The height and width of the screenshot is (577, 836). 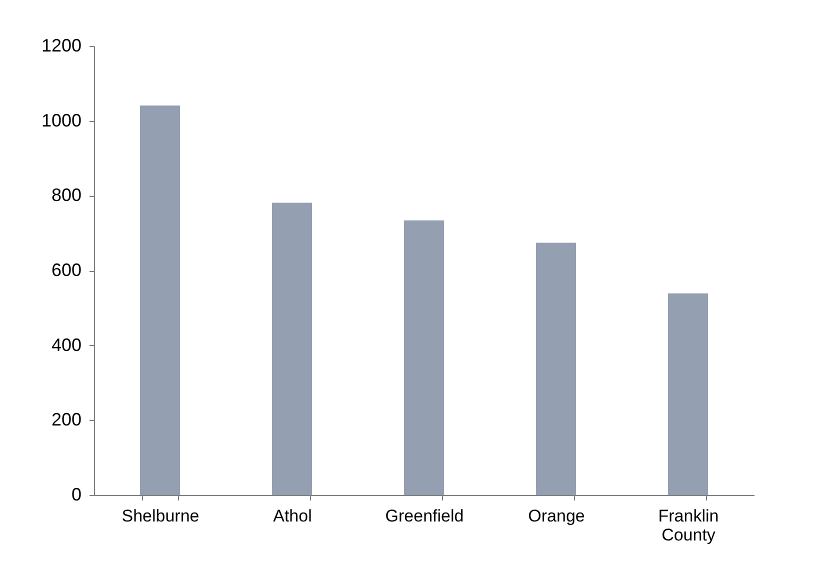 I want to click on y-tick-label: 1200, so click(x=61, y=46).